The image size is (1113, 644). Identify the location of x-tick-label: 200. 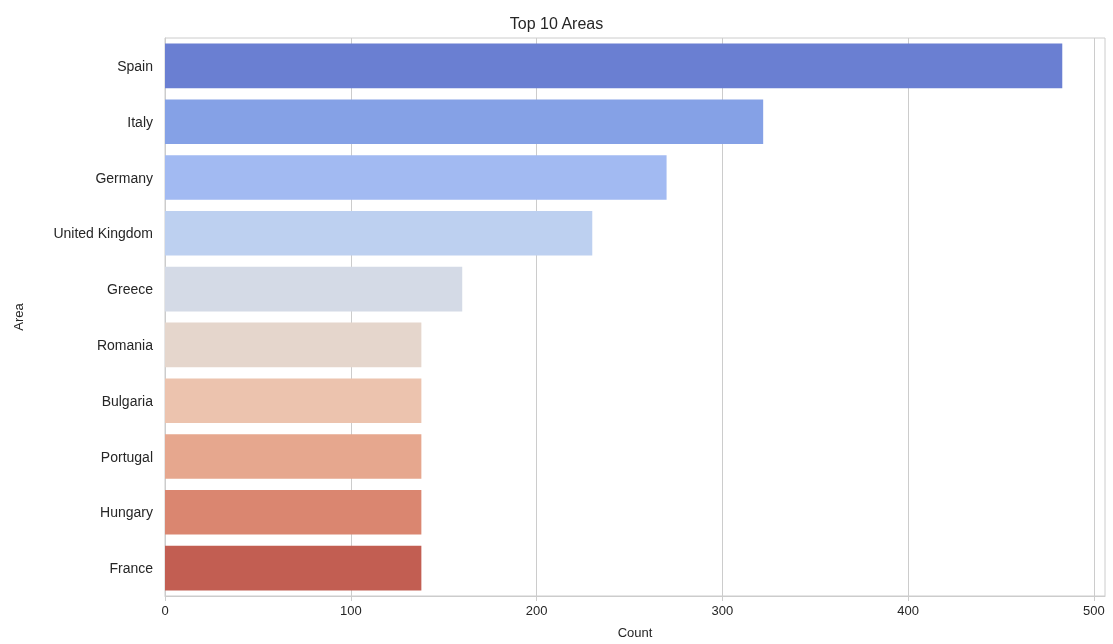
(536, 610).